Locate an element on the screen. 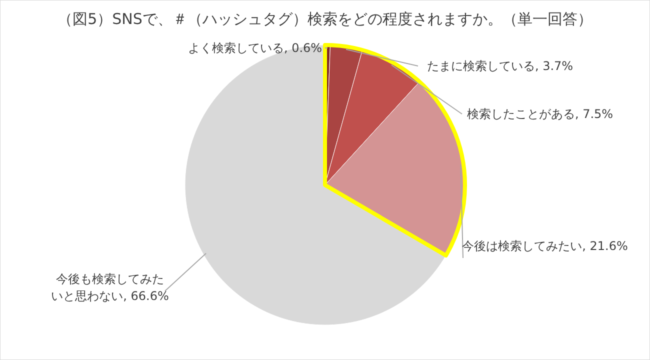  slice-label: 検索したことがある, 7.5% is located at coordinates (540, 114).